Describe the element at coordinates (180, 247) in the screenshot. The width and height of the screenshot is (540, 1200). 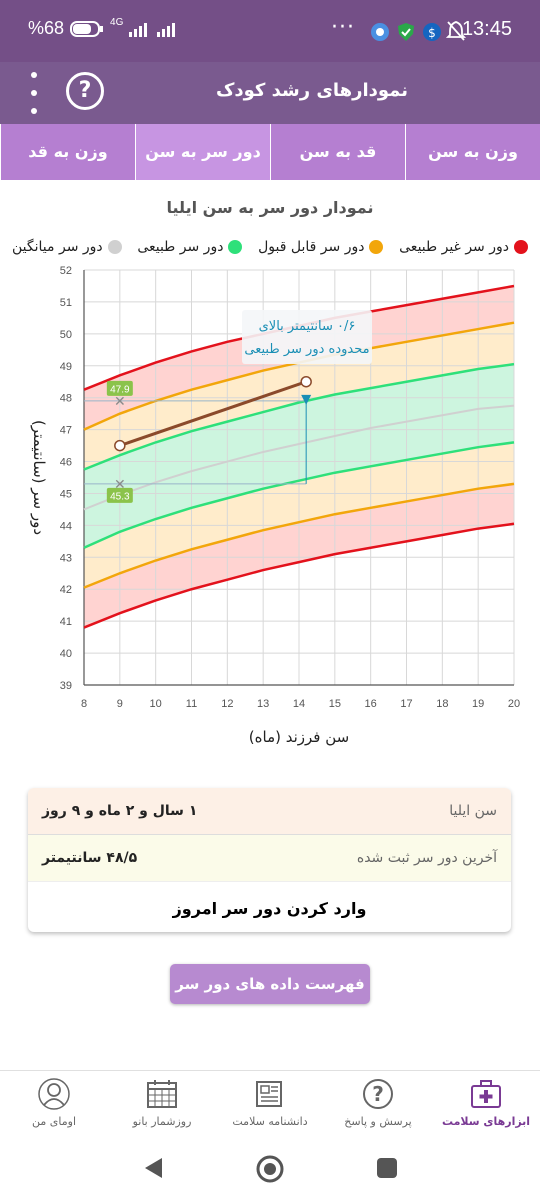
I see `legend-label: دور سر طبیعی` at that location.